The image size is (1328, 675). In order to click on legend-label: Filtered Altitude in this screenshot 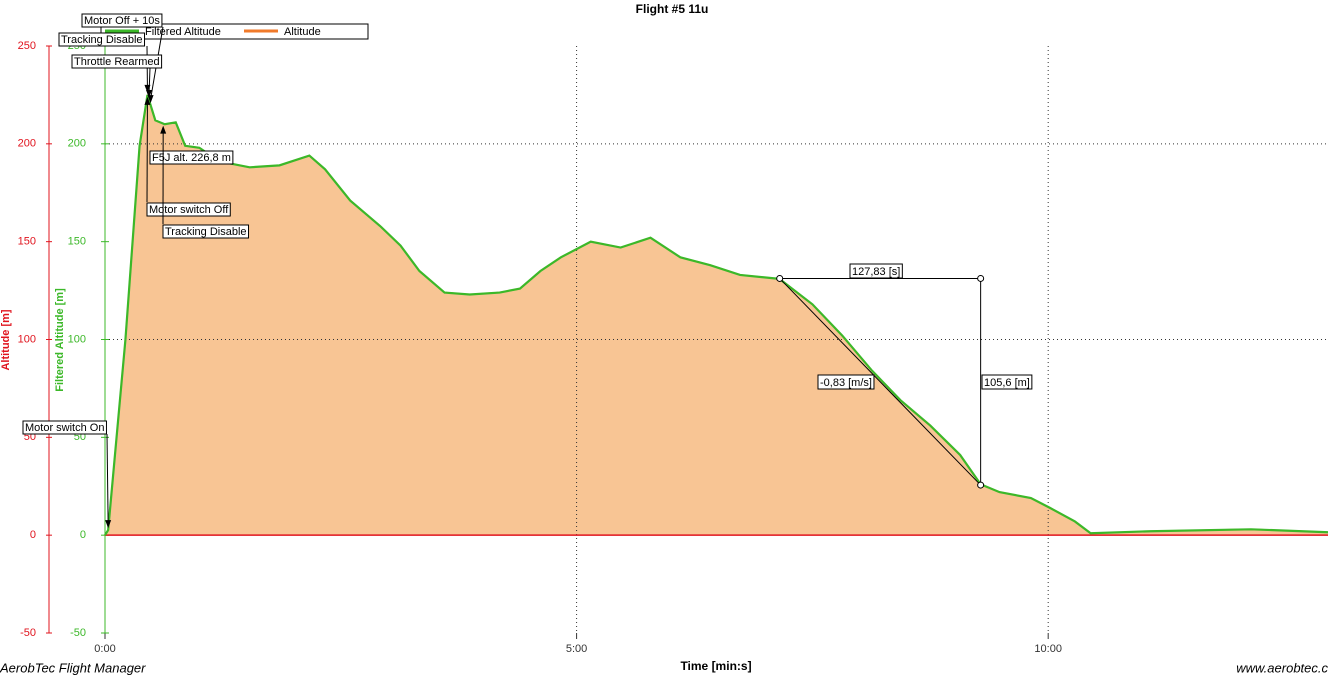, I will do `click(183, 32)`.